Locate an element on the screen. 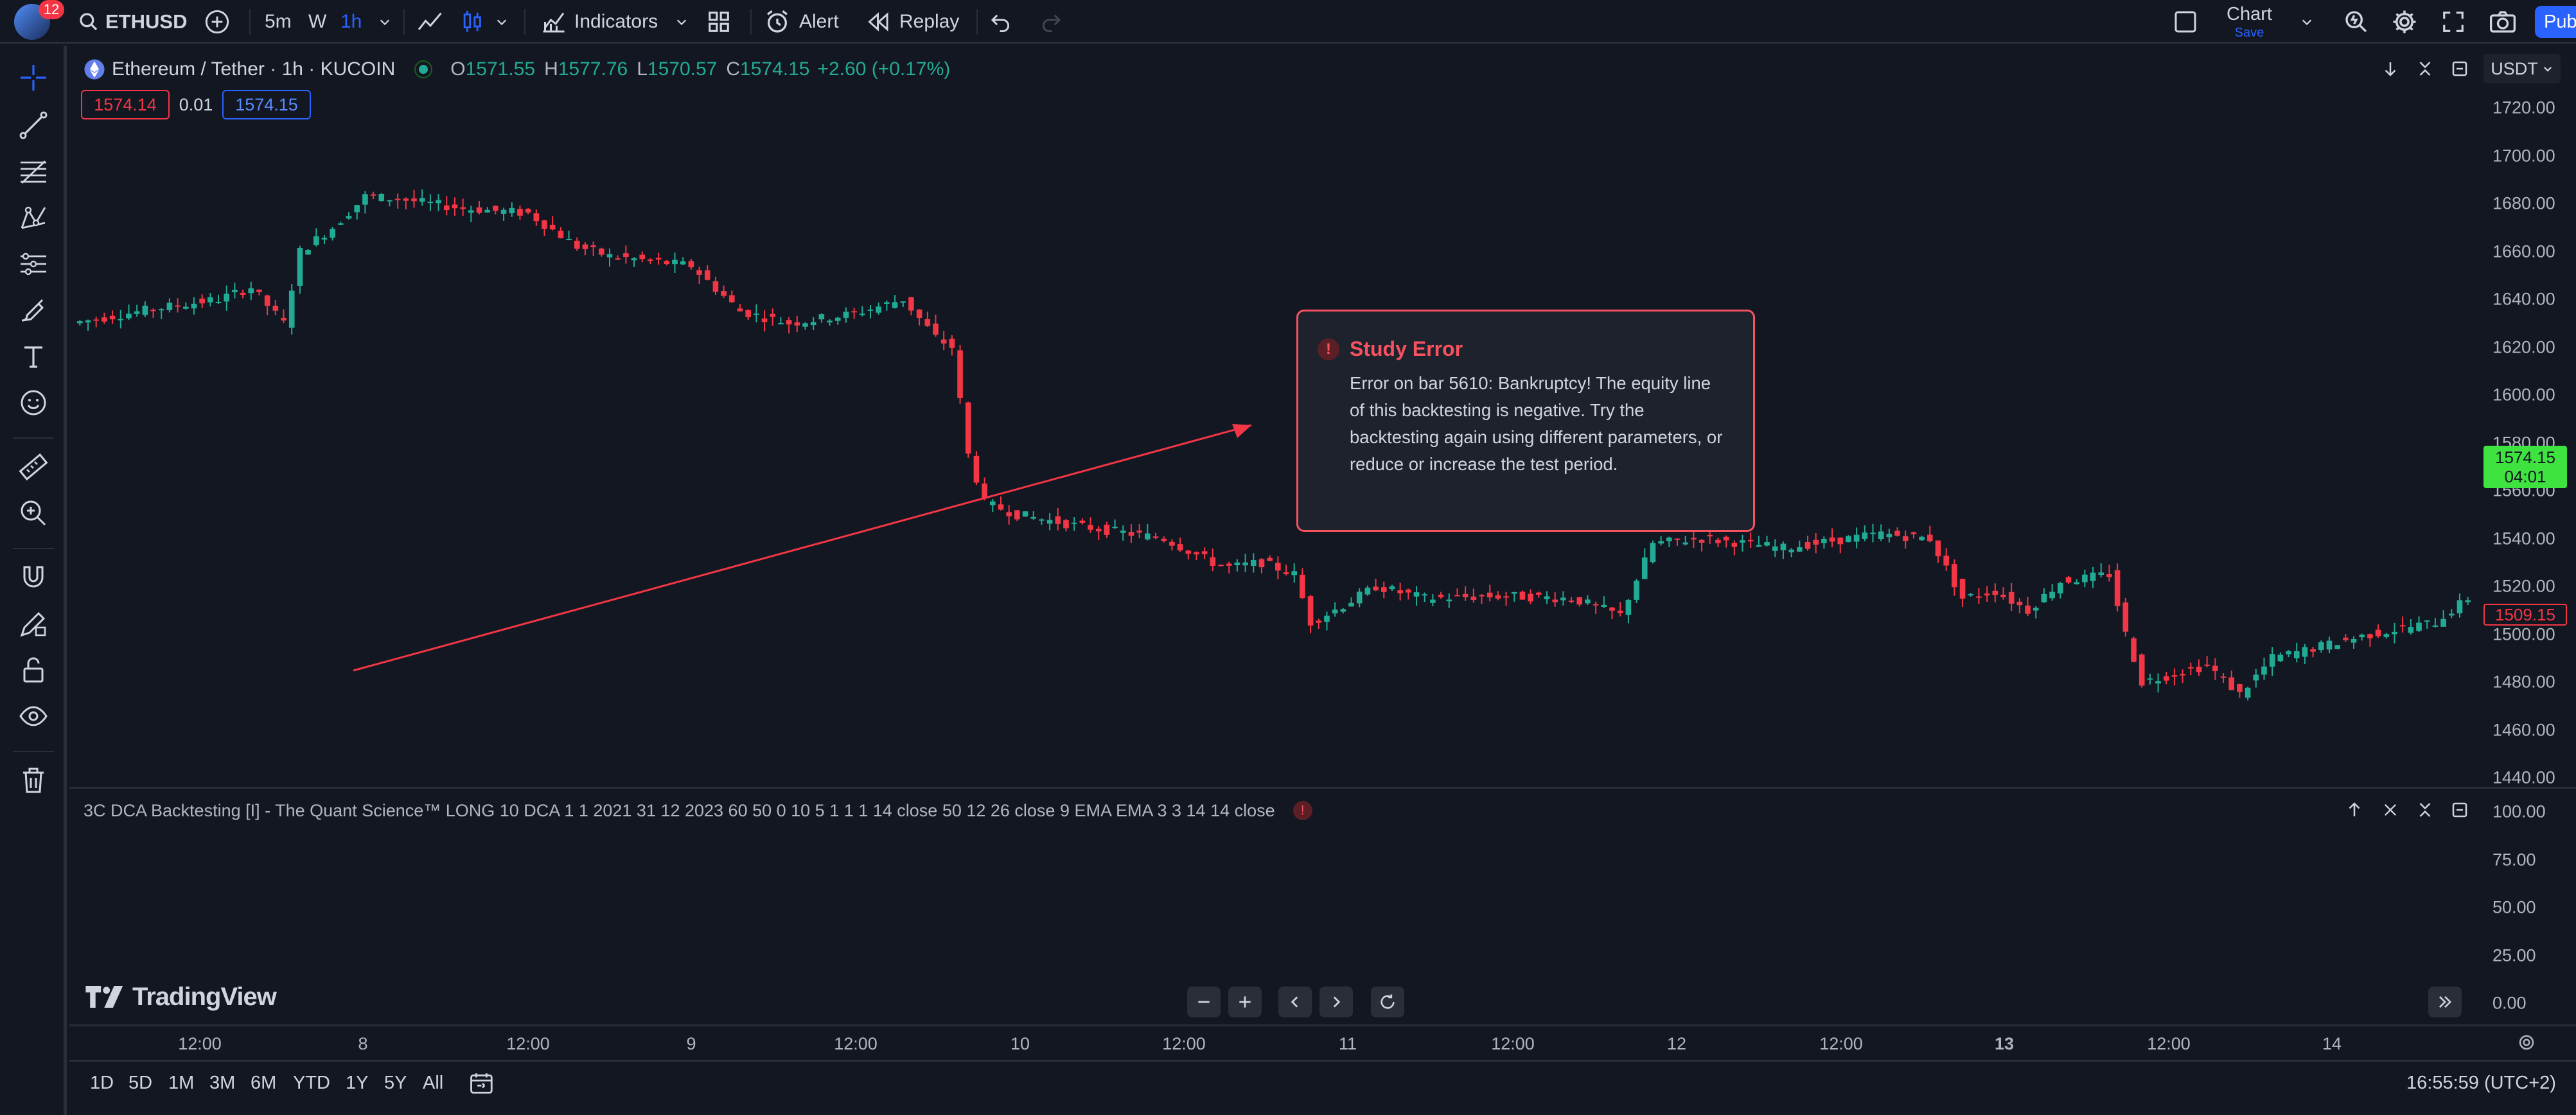  quick-search-button is located at coordinates (2356, 22).